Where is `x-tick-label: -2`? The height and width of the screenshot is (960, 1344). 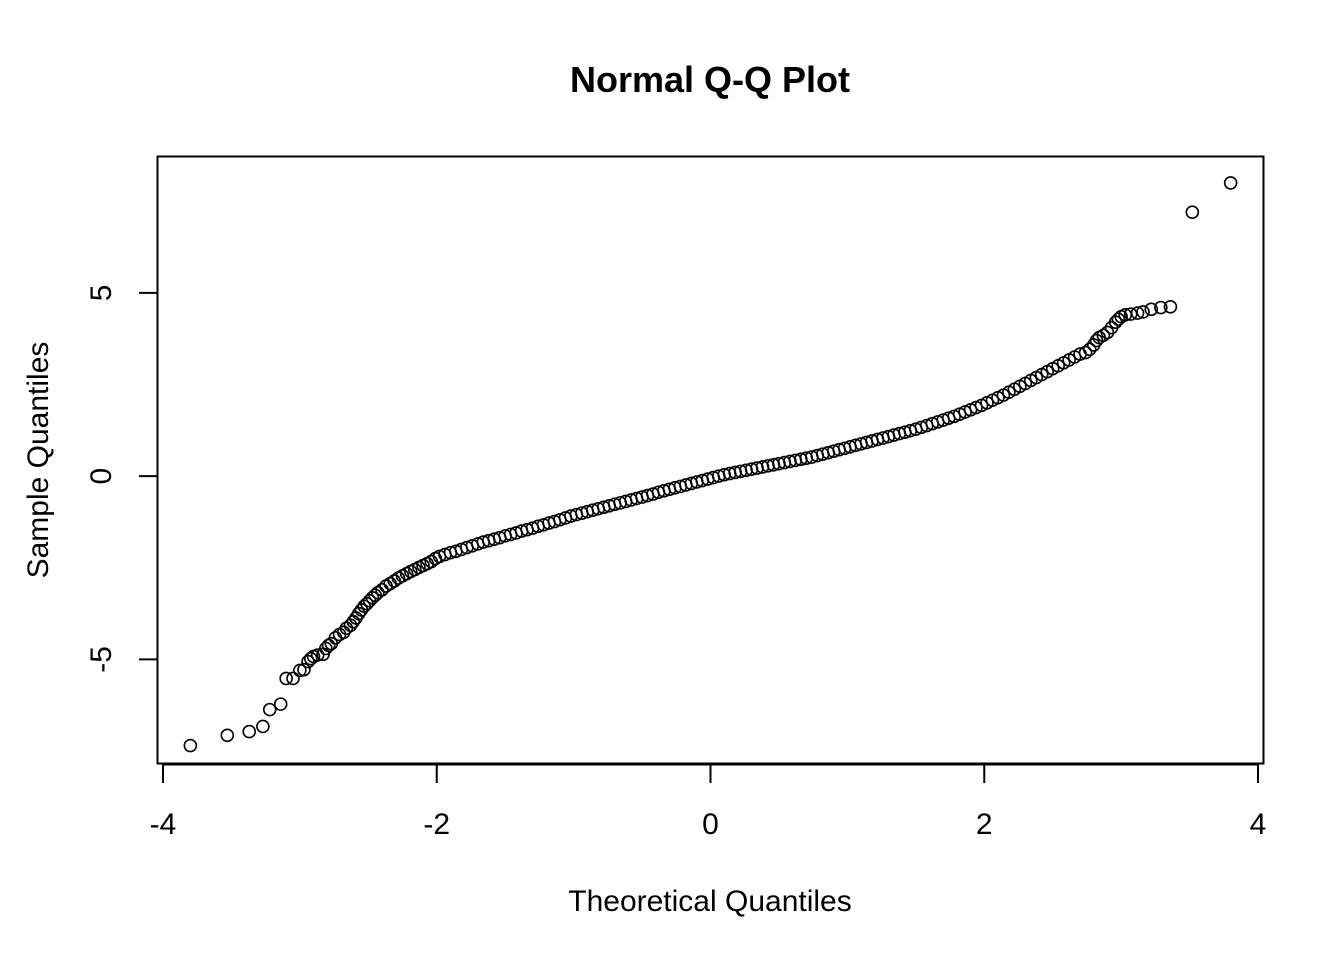 x-tick-label: -2 is located at coordinates (436, 824).